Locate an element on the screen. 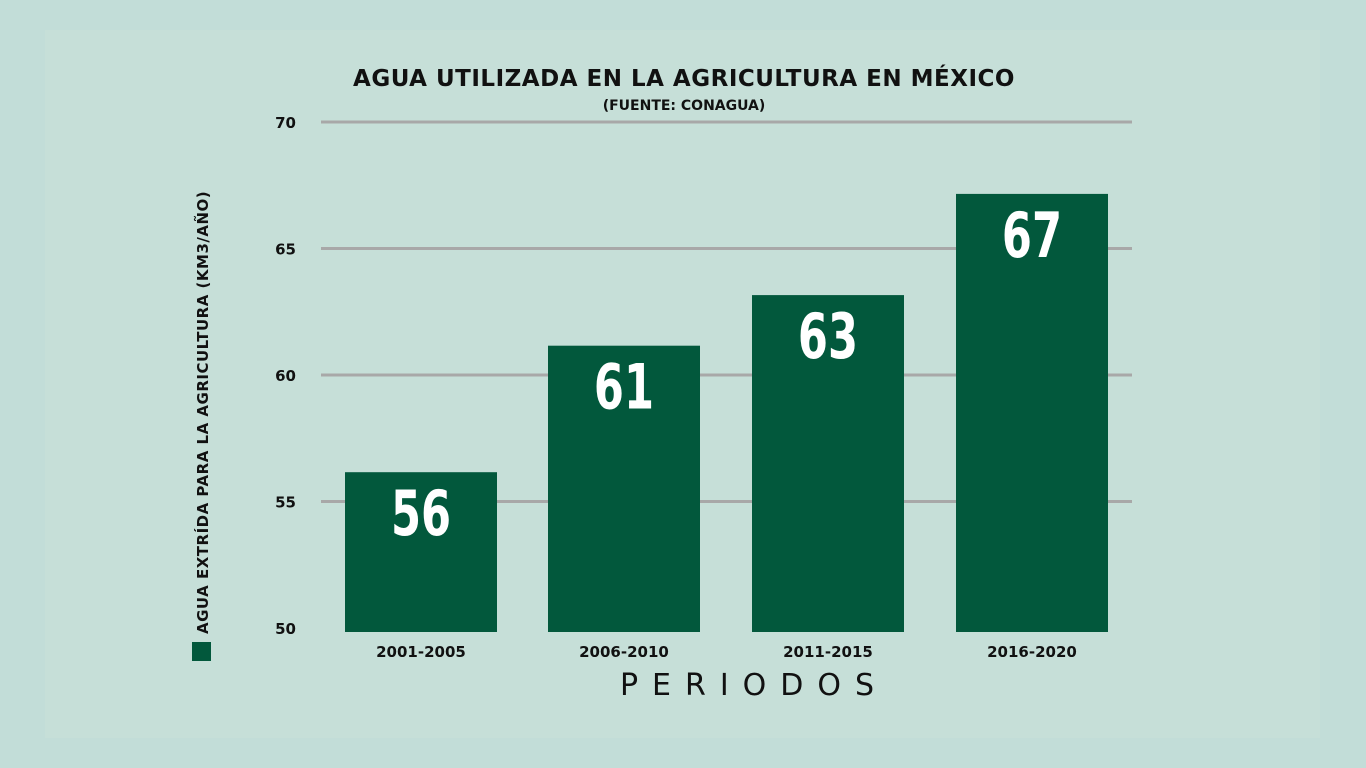 The width and height of the screenshot is (1366, 768). x-tick-label: 2001-2005 is located at coordinates (421, 652).